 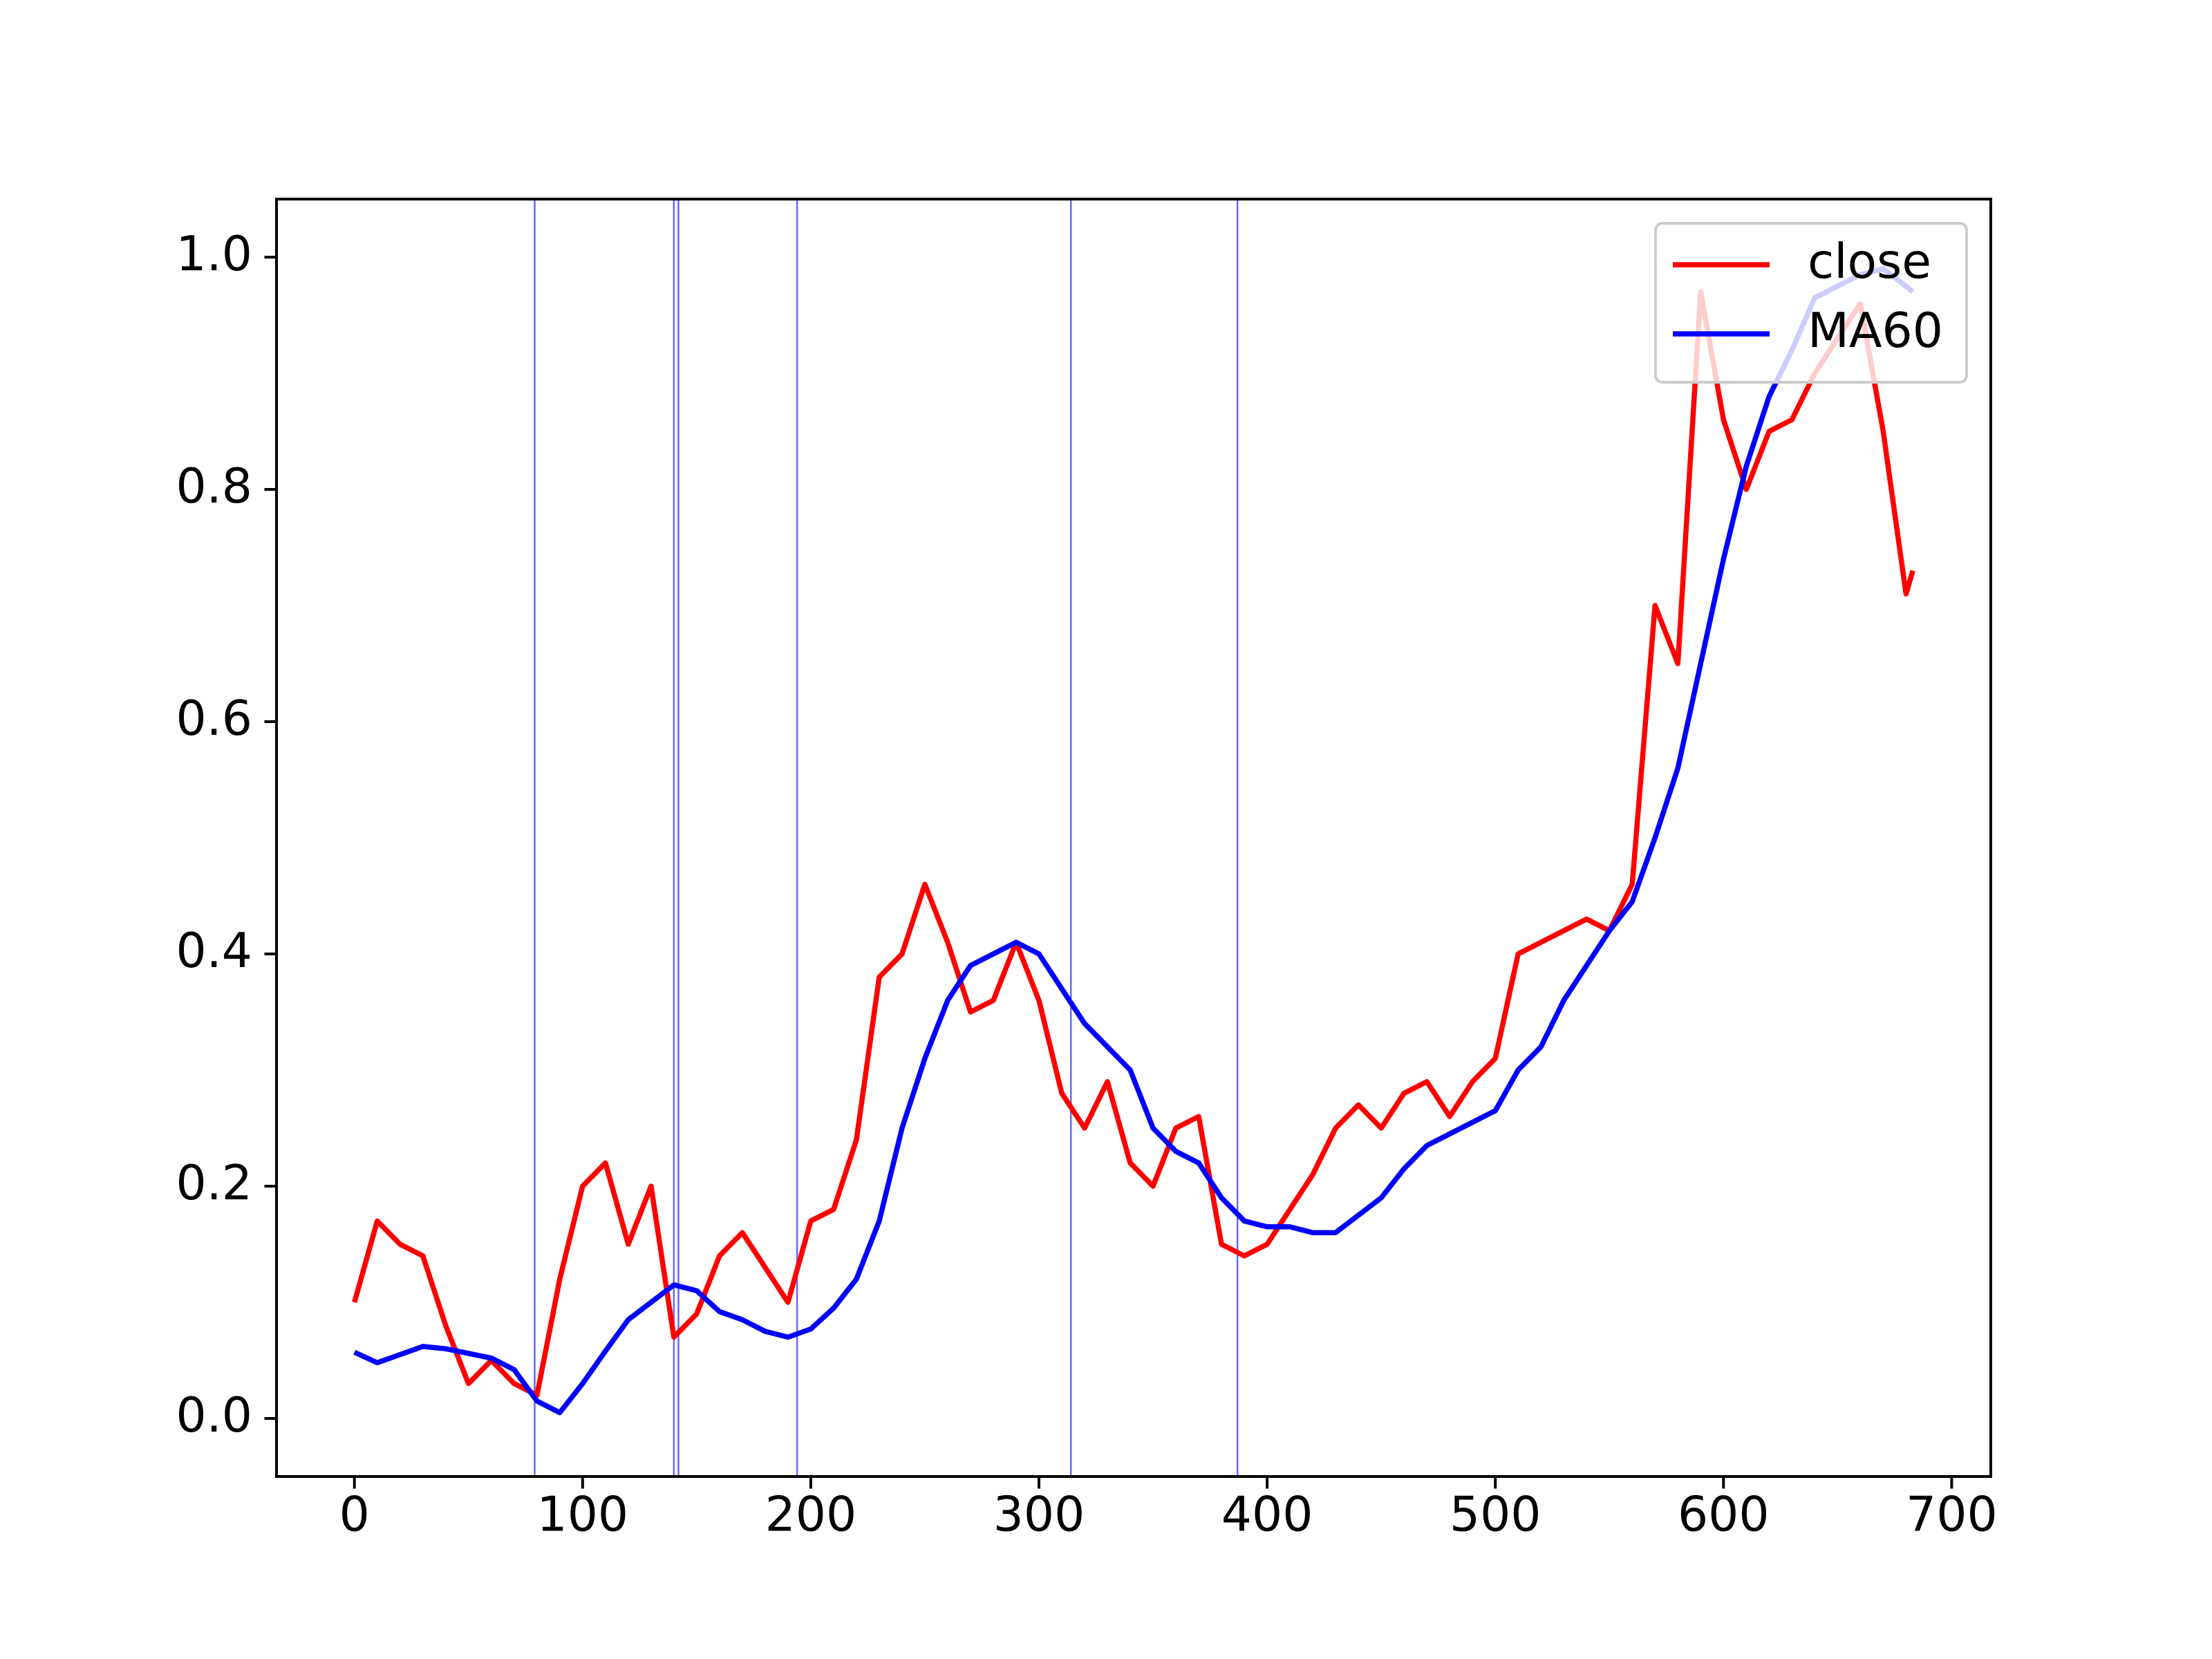 What do you see at coordinates (1952, 1515) in the screenshot?
I see `x-tick-label: 700` at bounding box center [1952, 1515].